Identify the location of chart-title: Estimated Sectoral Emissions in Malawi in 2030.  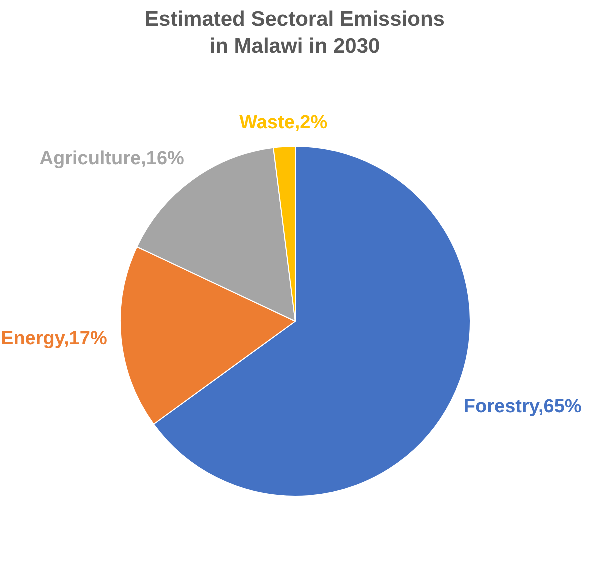
(295, 33).